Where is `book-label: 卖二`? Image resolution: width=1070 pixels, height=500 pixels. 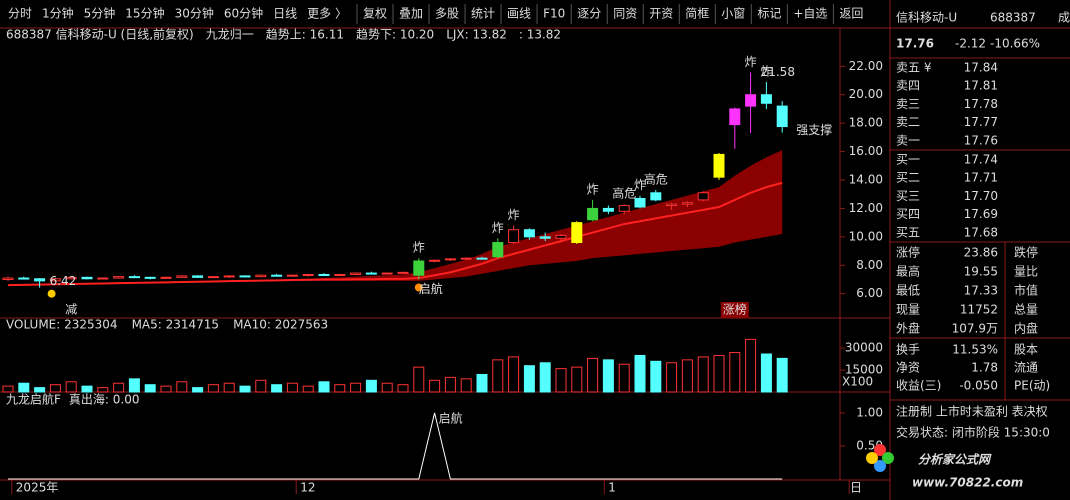
book-label: 卖二 is located at coordinates (908, 122).